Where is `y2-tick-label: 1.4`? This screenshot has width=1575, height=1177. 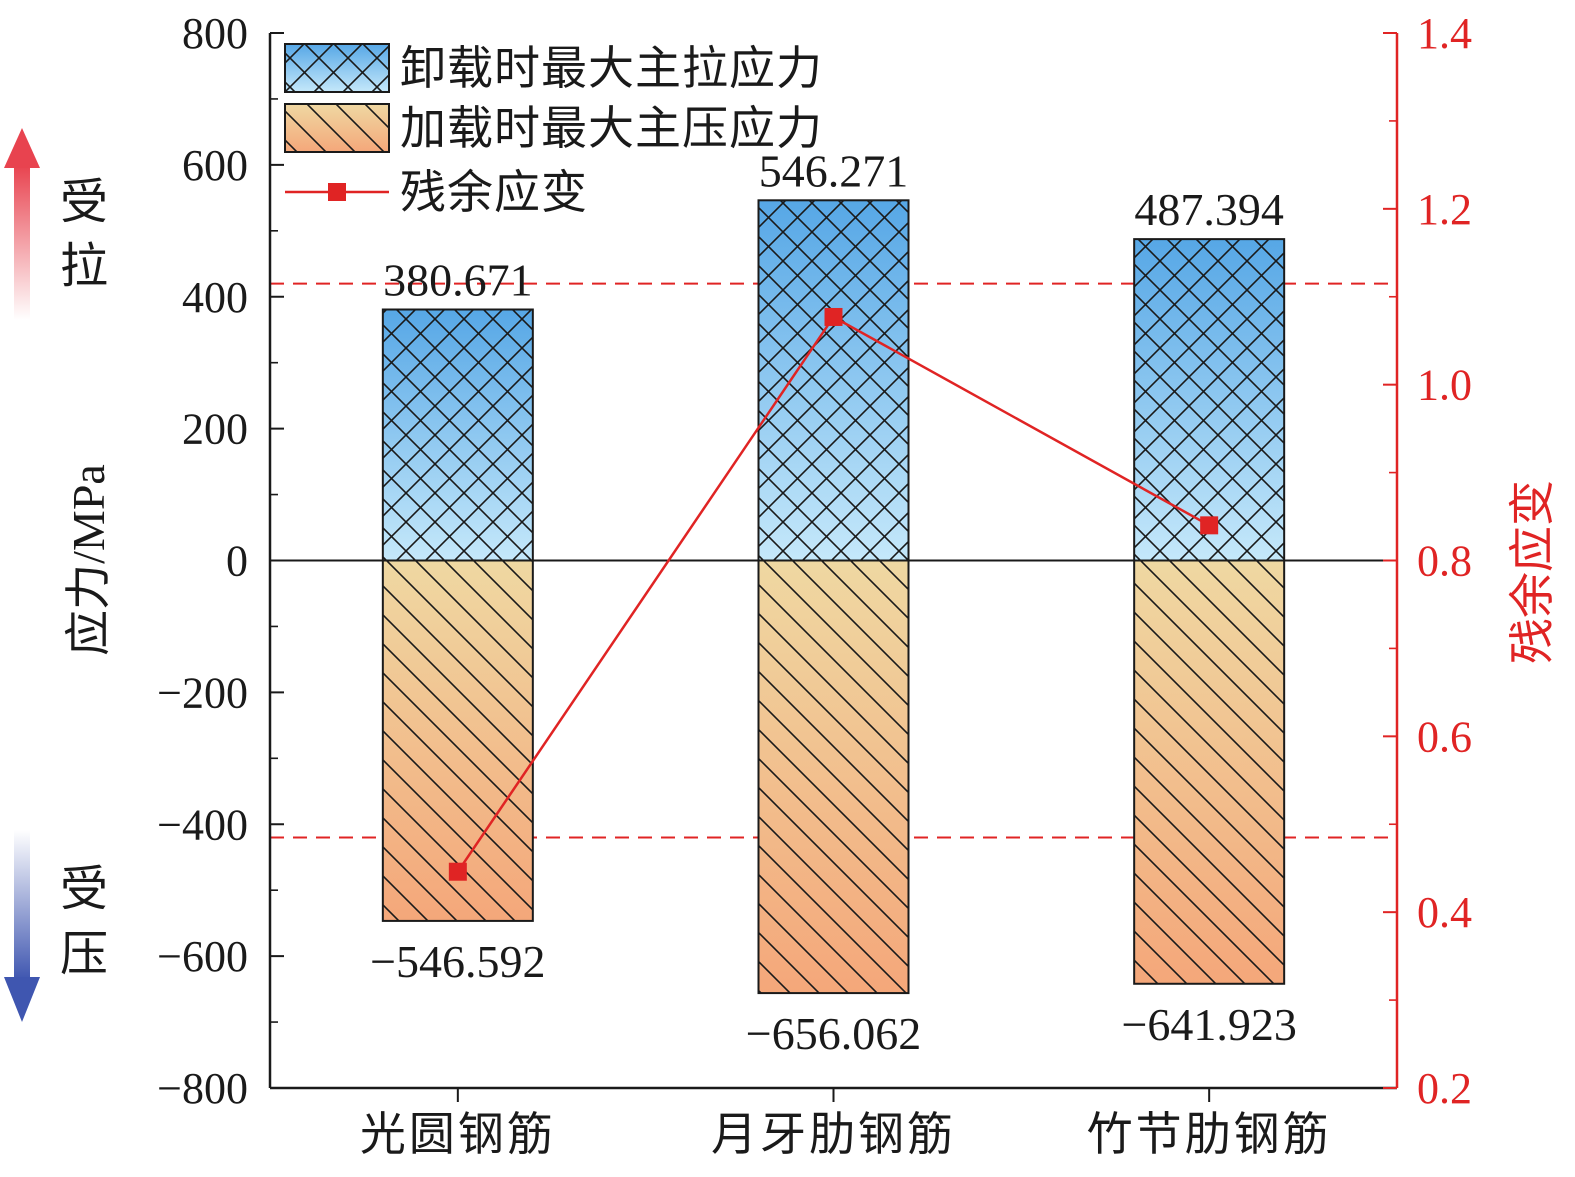
y2-tick-label: 1.4 is located at coordinates (1444, 33).